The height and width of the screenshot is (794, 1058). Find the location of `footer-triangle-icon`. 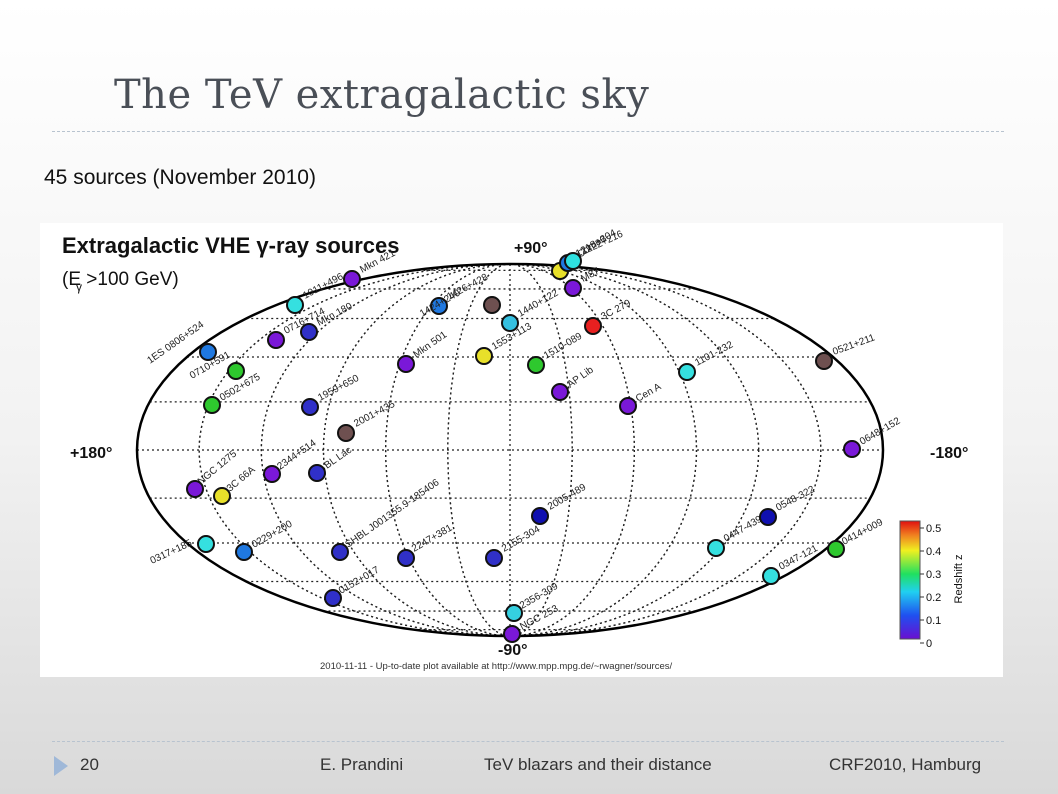

footer-triangle-icon is located at coordinates (61, 766).